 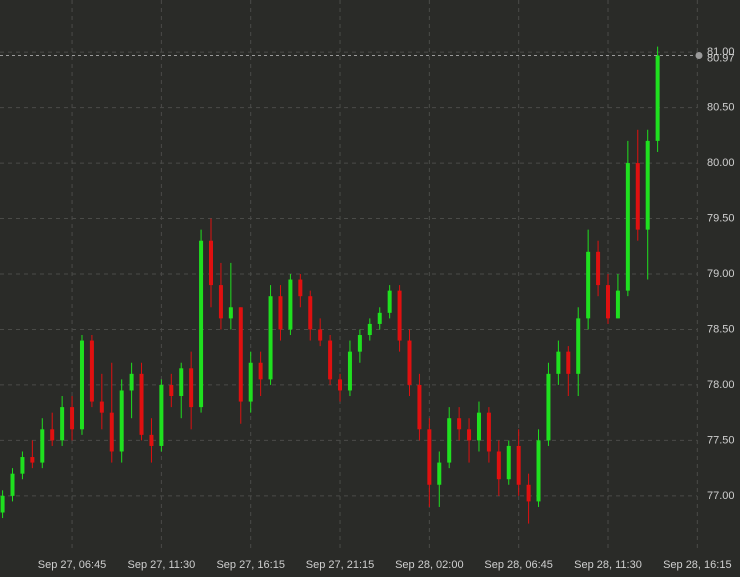 I want to click on x-tick-label: Sep 27, 06:45, so click(x=72, y=565).